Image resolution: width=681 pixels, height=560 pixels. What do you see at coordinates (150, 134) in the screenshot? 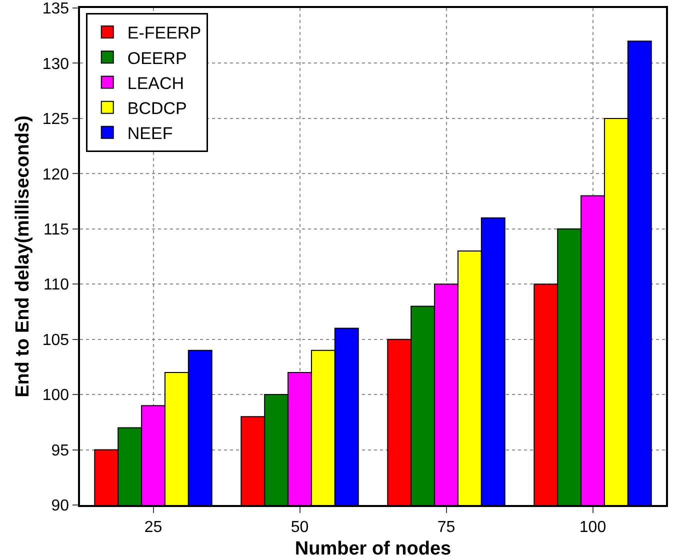
I see `legend-label: NEEF` at bounding box center [150, 134].